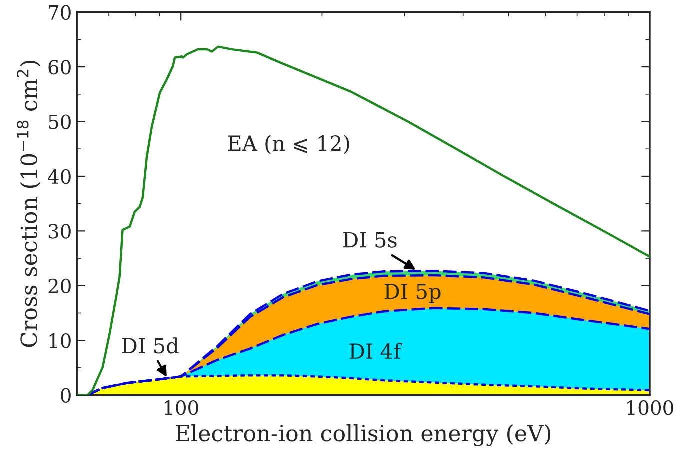 This screenshot has width=682, height=457. What do you see at coordinates (60, 122) in the screenshot?
I see `y-tick-label: 50` at bounding box center [60, 122].